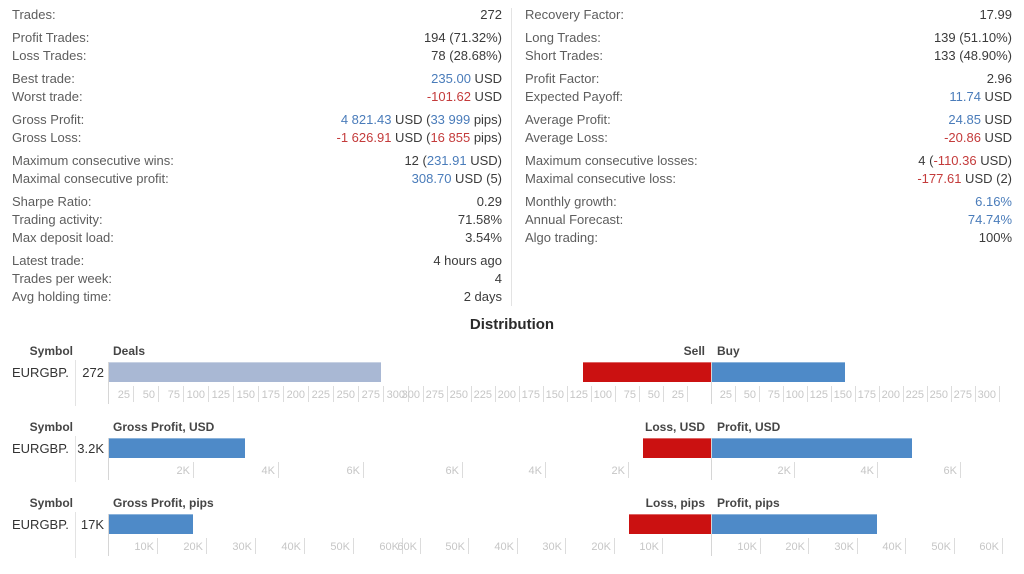 This screenshot has height=574, width=1024. What do you see at coordinates (867, 471) in the screenshot?
I see `axis-tick-label: 4K` at bounding box center [867, 471].